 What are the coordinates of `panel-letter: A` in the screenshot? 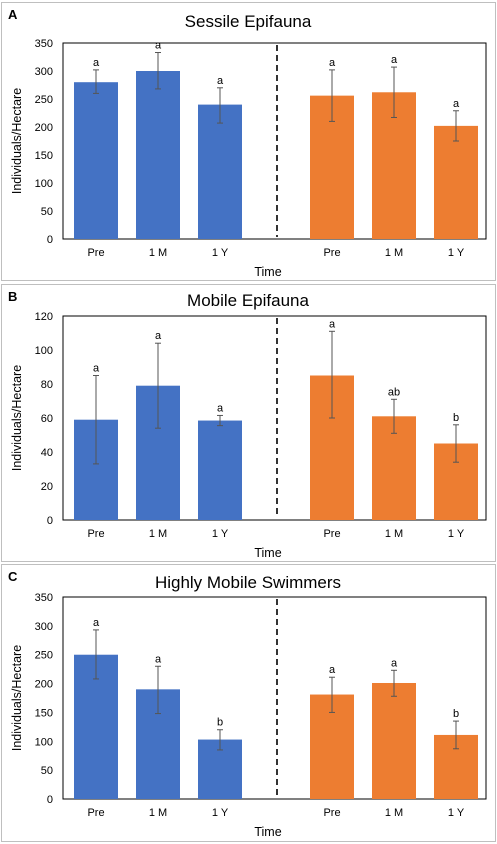 It's located at (13, 14).